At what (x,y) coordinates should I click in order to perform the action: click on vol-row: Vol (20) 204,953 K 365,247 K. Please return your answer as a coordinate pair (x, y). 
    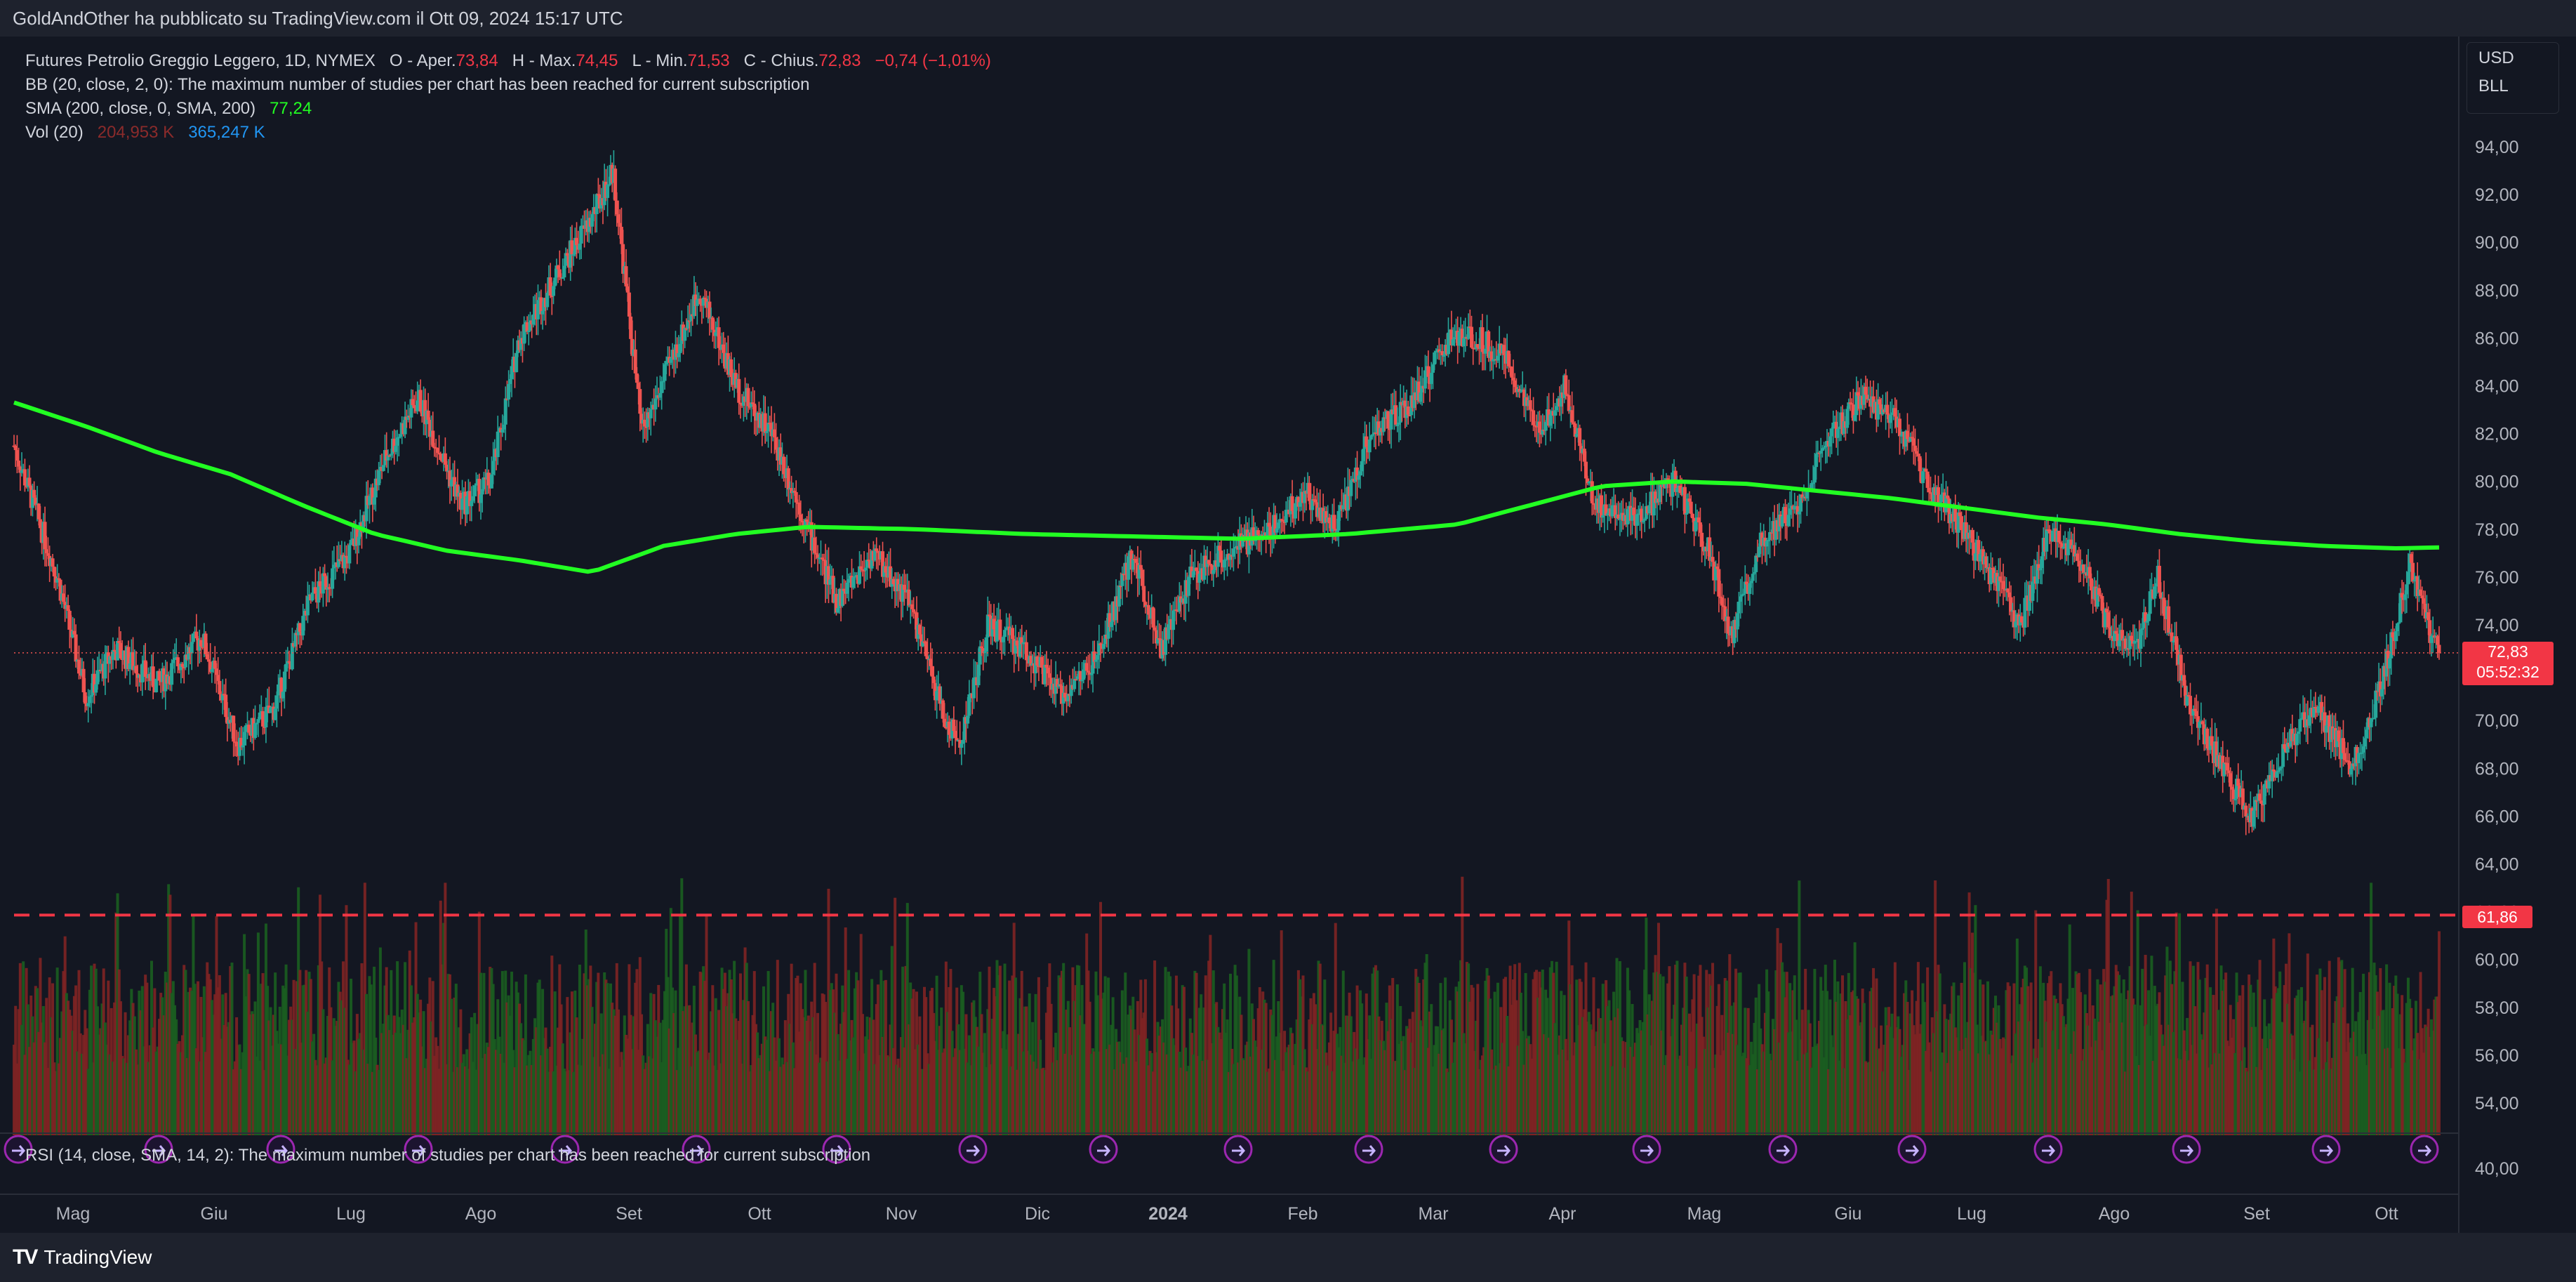
    Looking at the image, I should click on (508, 133).